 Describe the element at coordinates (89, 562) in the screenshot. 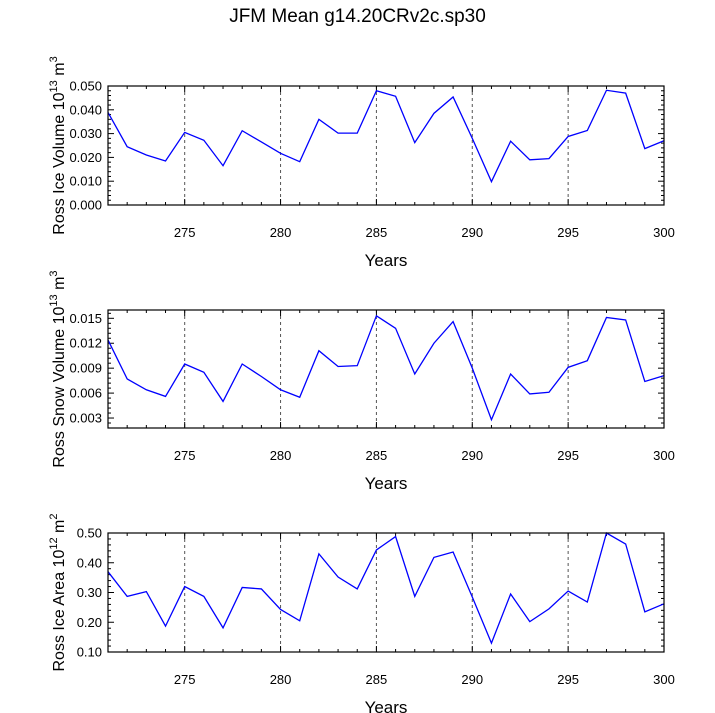

I see `y-tick-label: 0.40` at that location.